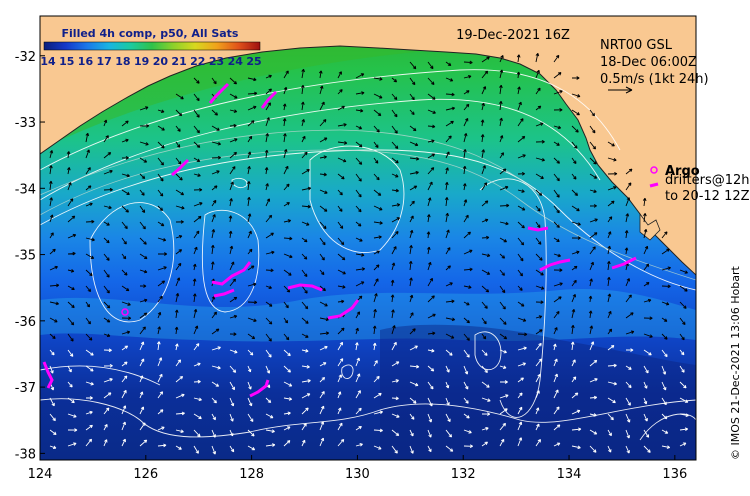 The height and width of the screenshot is (496, 750). Describe the element at coordinates (674, 474) in the screenshot. I see `longitude-tick-label: 136` at that location.